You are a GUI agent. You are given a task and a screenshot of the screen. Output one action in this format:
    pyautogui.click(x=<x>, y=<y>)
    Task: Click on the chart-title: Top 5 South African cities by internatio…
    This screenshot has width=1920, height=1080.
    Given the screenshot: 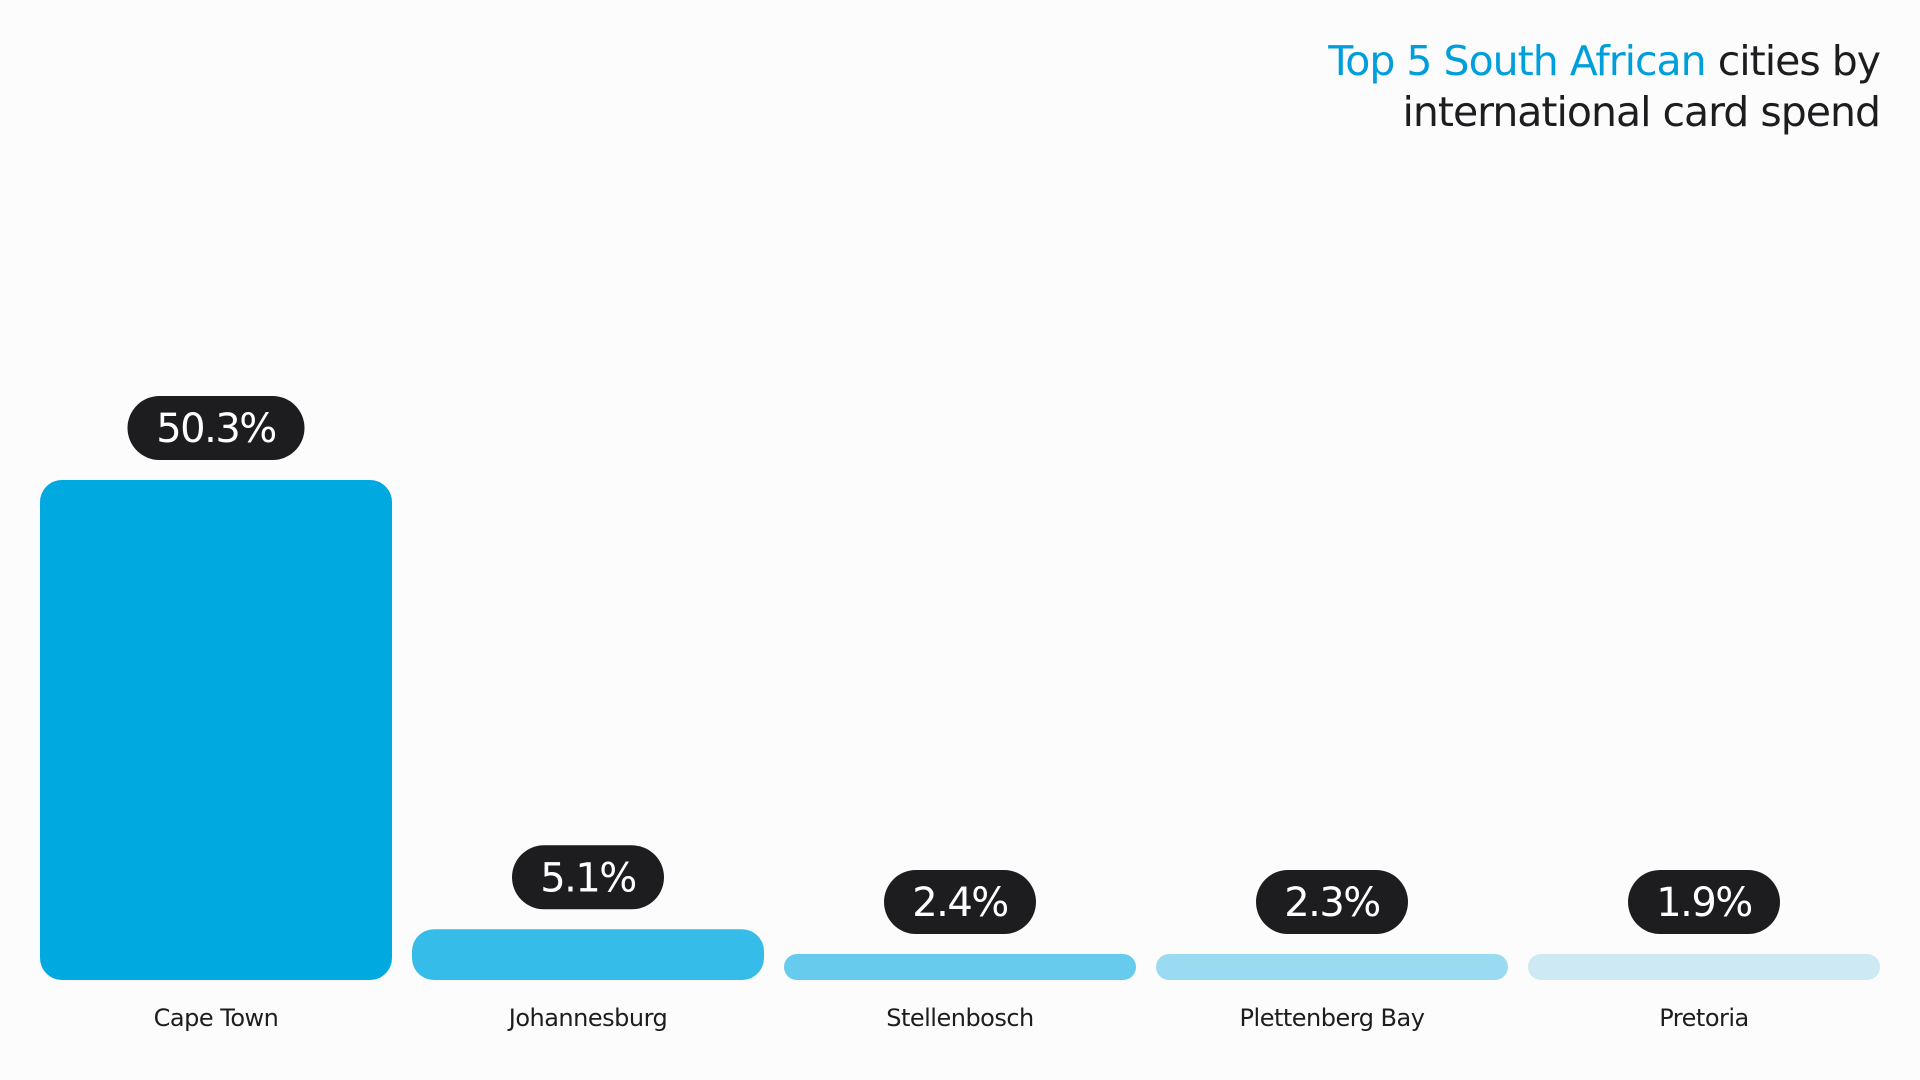 What is the action you would take?
    pyautogui.click(x=1604, y=87)
    